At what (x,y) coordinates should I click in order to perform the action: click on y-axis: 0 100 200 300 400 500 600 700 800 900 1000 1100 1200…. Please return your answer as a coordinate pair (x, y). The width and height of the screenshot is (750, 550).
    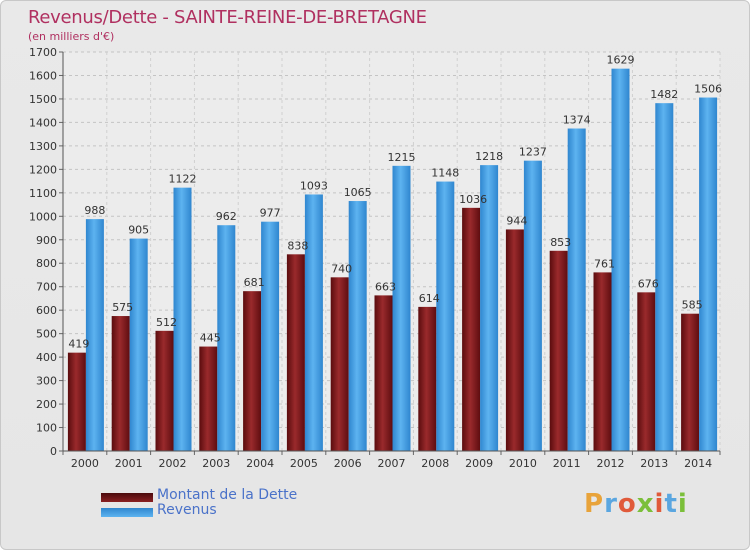
    Looking at the image, I should click on (46, 252).